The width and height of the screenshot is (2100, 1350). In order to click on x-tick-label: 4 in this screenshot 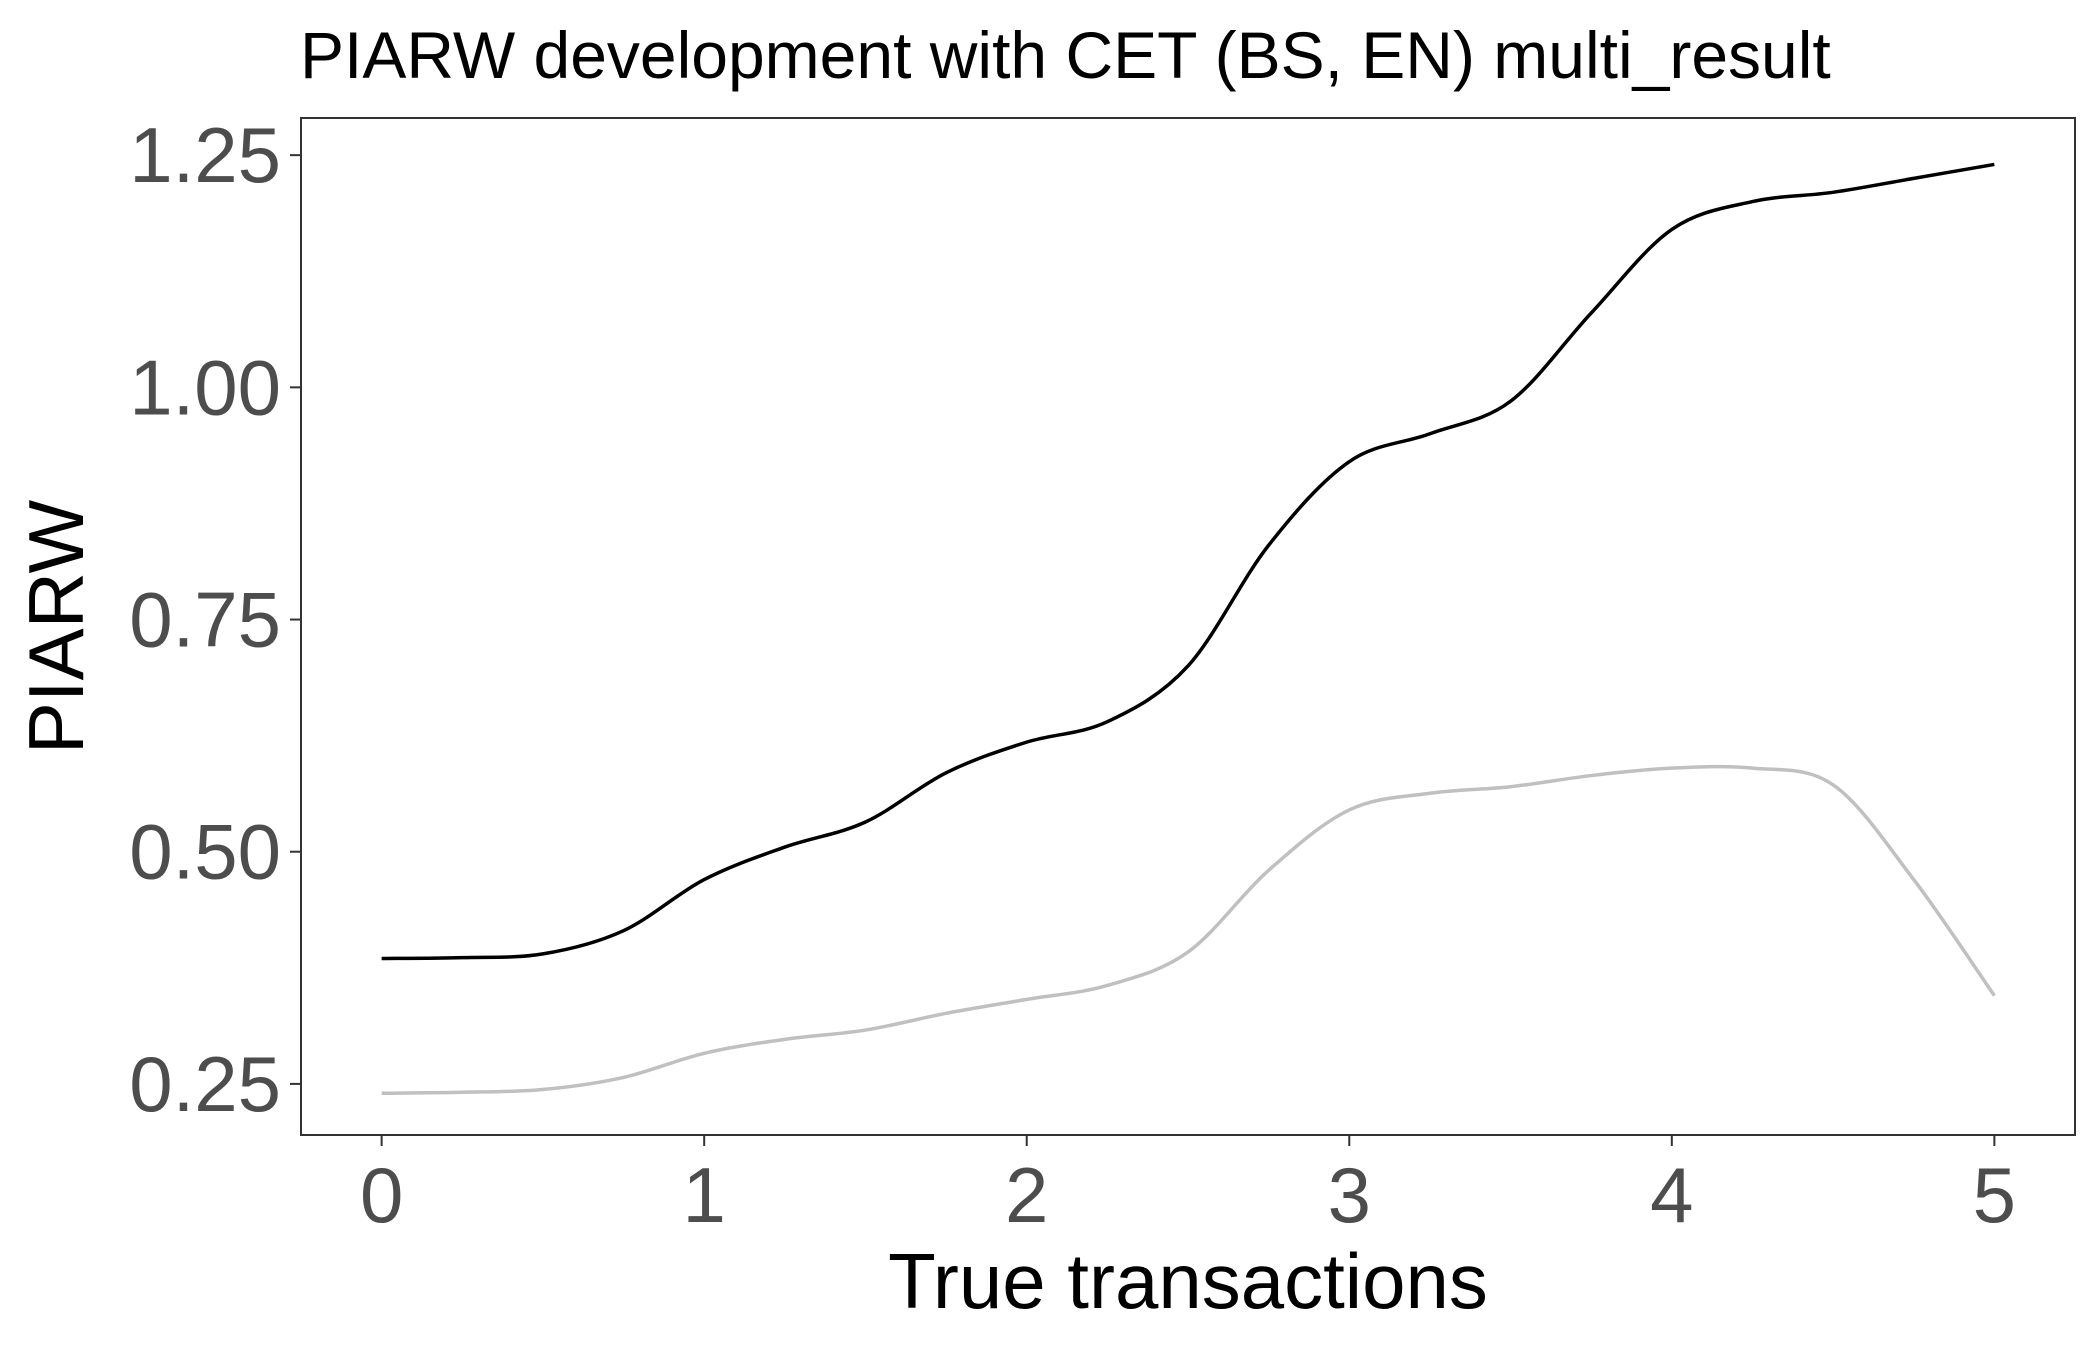, I will do `click(1671, 1195)`.